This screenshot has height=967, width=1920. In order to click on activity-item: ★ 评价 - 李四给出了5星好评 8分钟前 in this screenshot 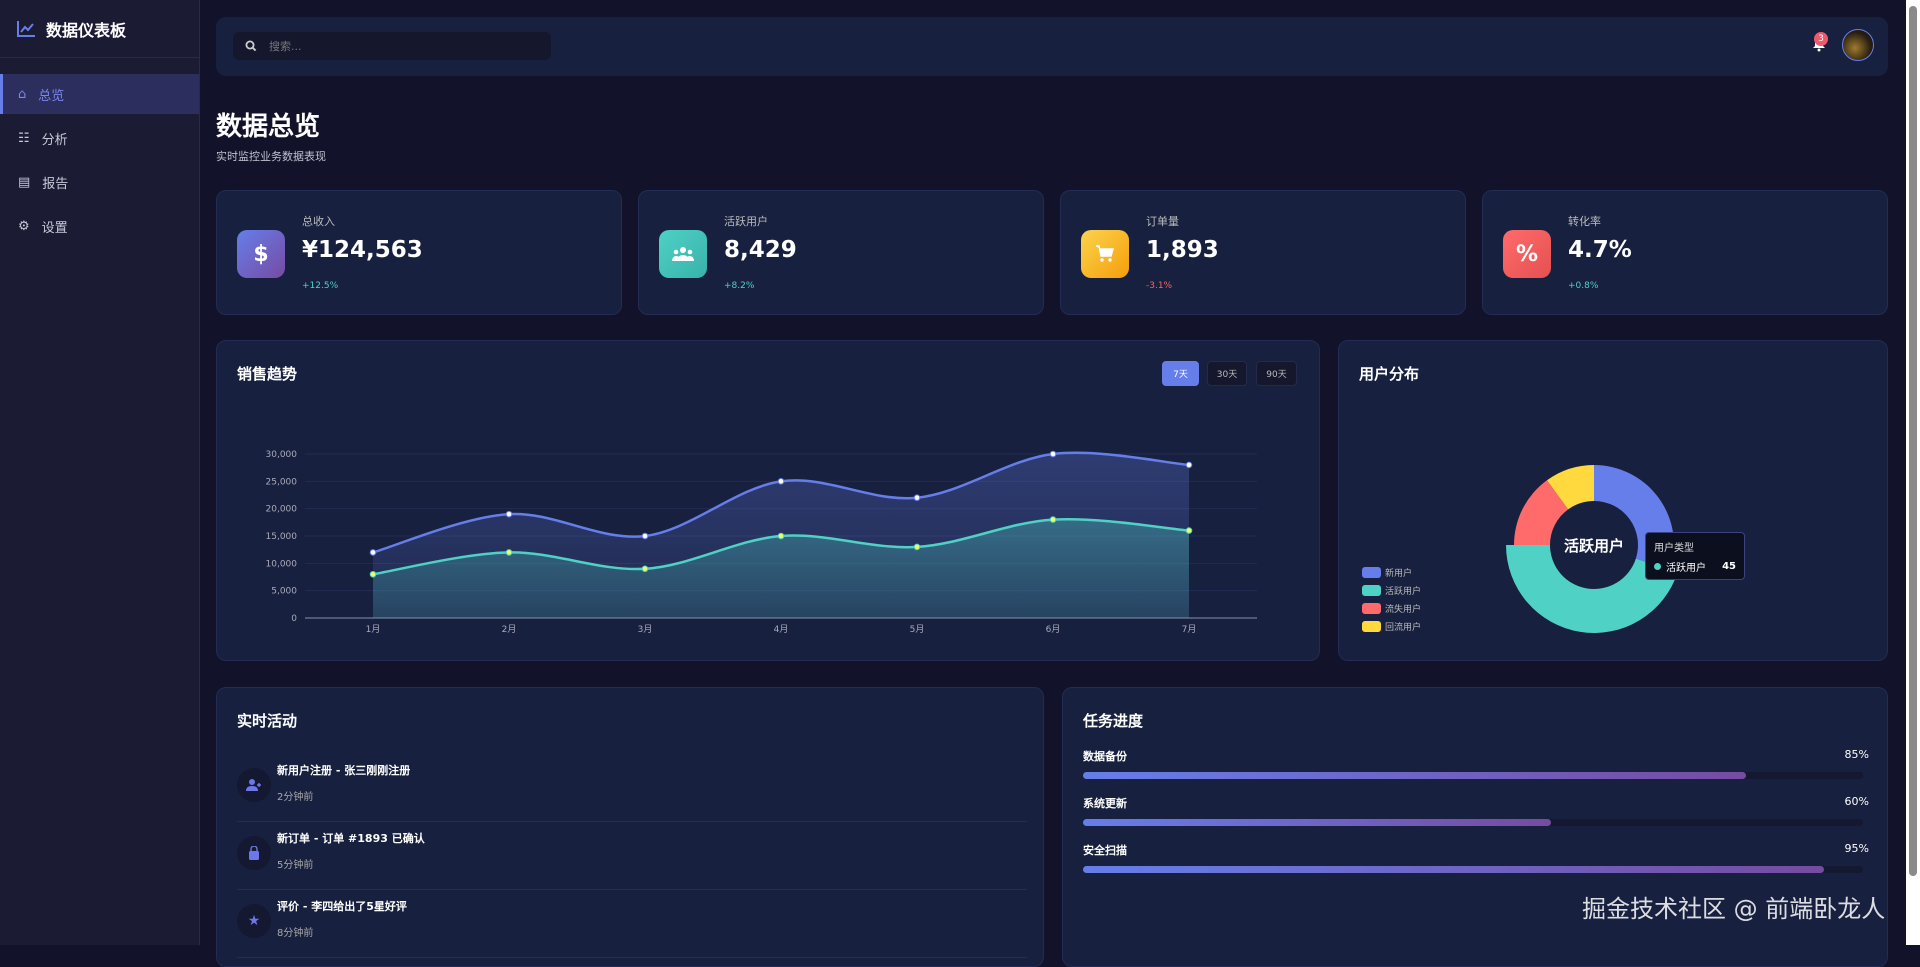, I will do `click(632, 924)`.